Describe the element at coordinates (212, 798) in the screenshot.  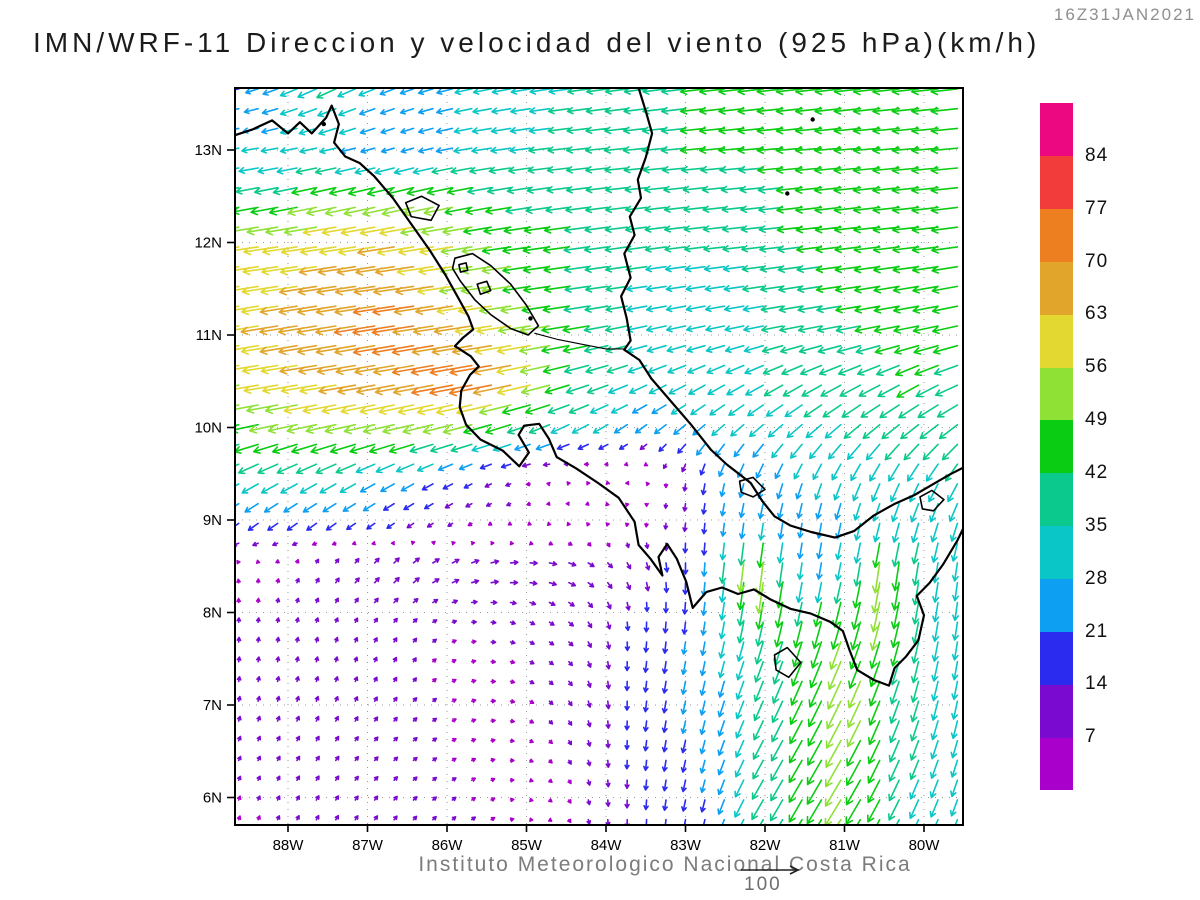
I see `lat-tick-label: 6N` at that location.